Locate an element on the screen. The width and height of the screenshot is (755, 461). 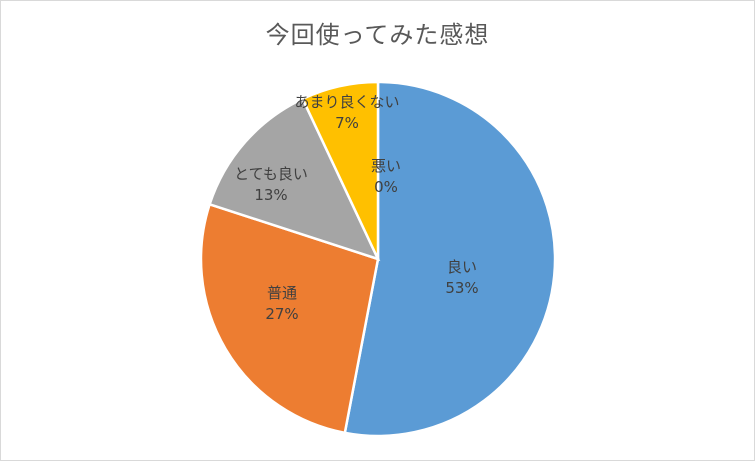
chart-title: 今回使ってみた感想 is located at coordinates (377, 35).